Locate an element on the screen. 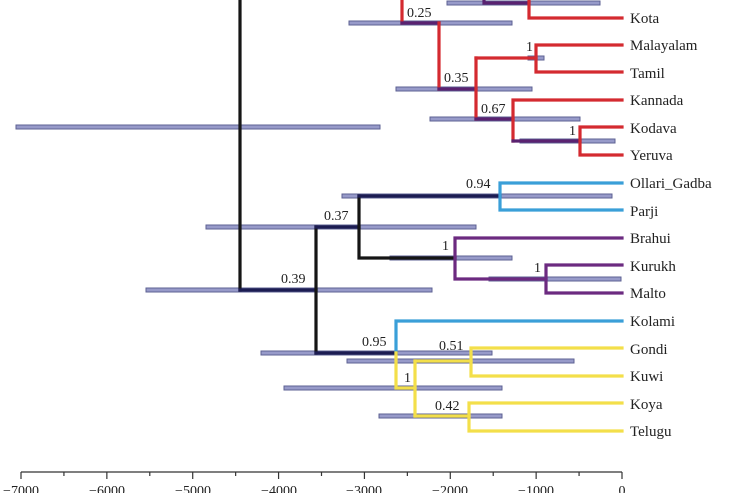 This screenshot has height=493, width=740. tip-label: Yeruva is located at coordinates (651, 156).